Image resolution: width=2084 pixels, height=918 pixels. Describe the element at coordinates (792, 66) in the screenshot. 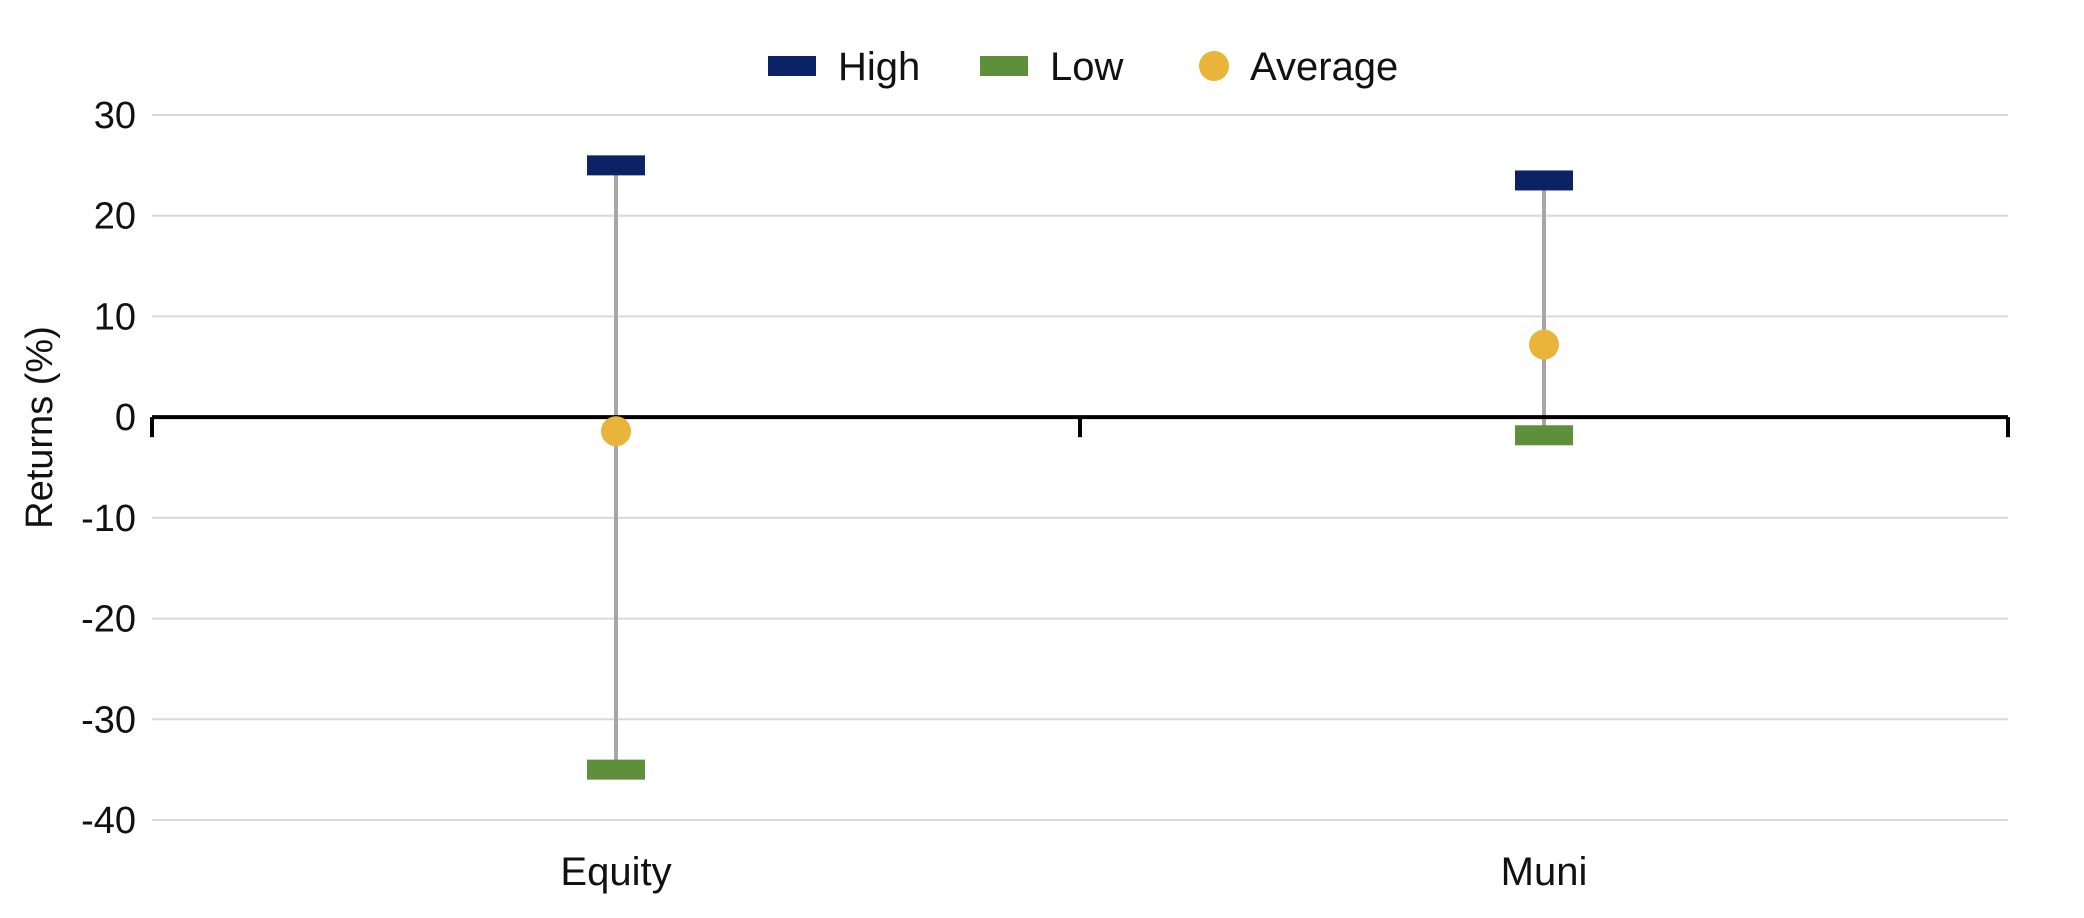

I see `legend-swatch-high` at that location.